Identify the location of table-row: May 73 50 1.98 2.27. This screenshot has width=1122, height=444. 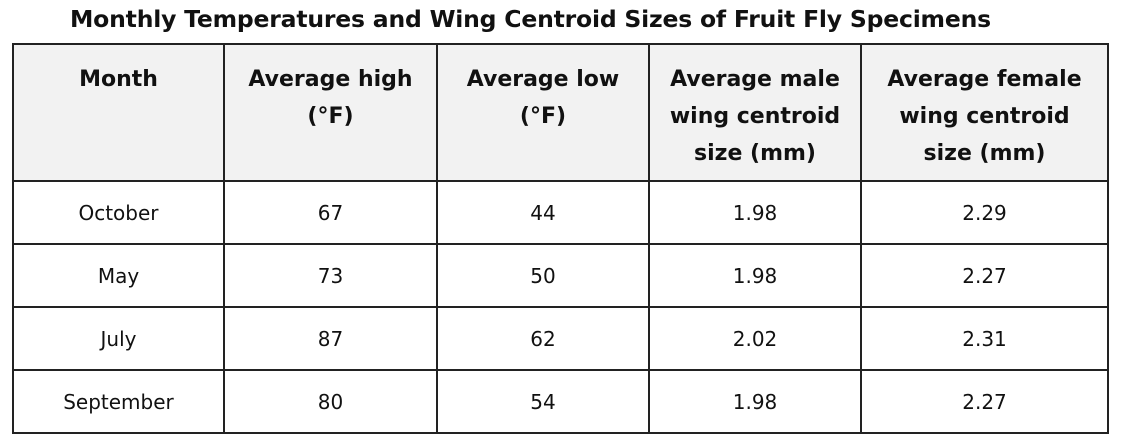
(560, 275).